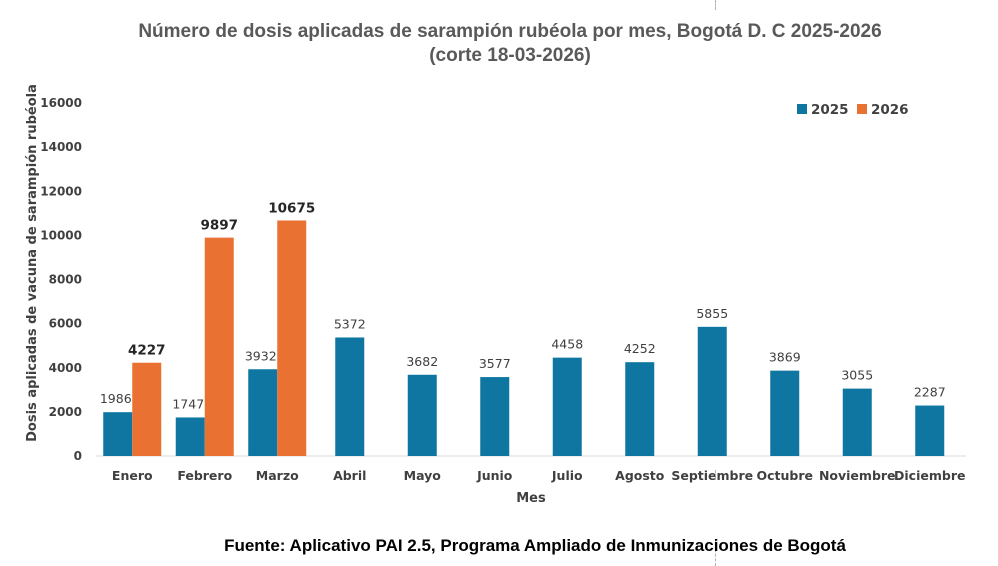  I want to click on data-label-2025-marzo: 3932, so click(261, 355).